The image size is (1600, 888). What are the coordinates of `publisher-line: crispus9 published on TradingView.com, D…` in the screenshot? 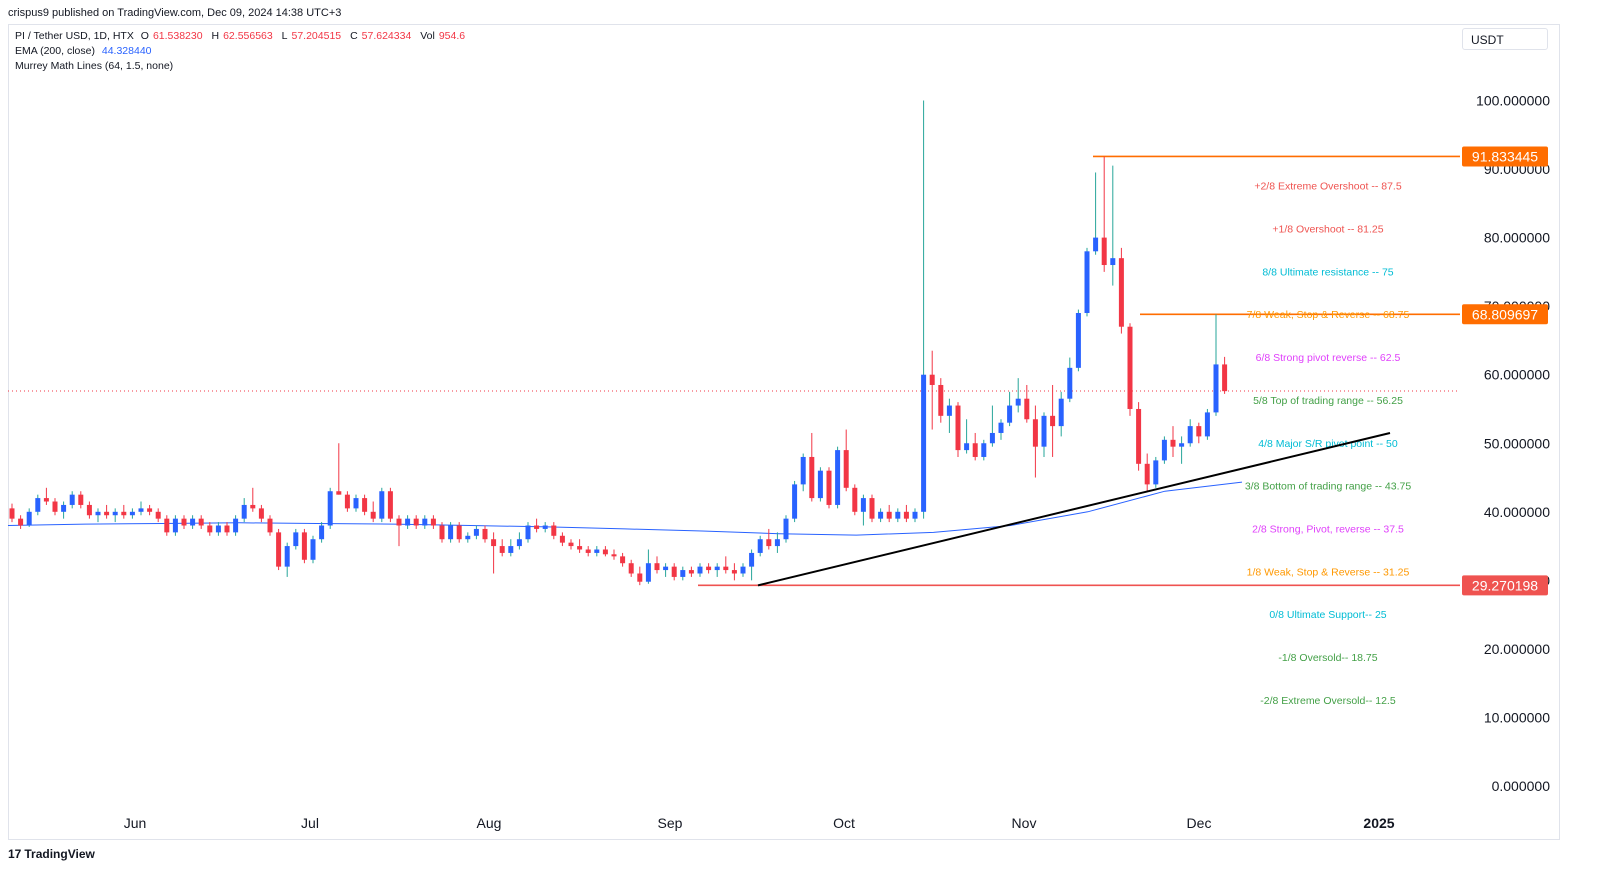 It's located at (175, 13).